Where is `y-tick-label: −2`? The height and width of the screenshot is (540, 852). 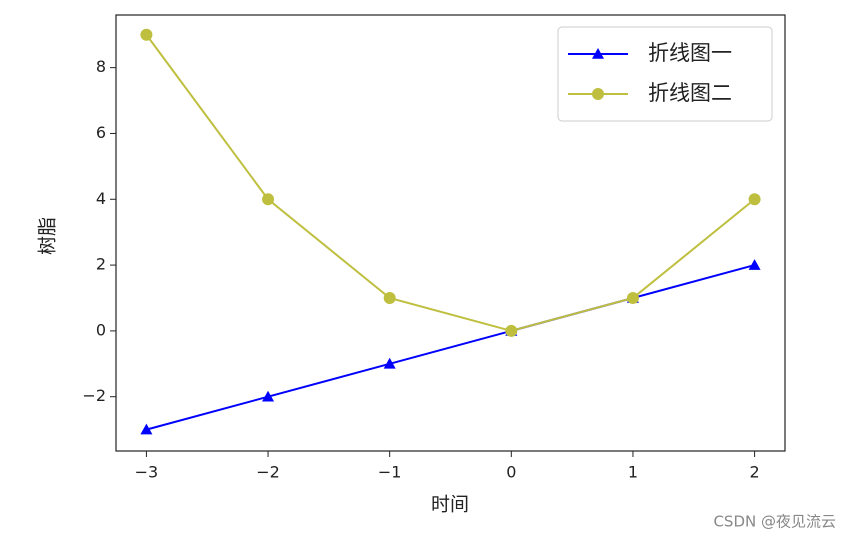 y-tick-label: −2 is located at coordinates (94, 395).